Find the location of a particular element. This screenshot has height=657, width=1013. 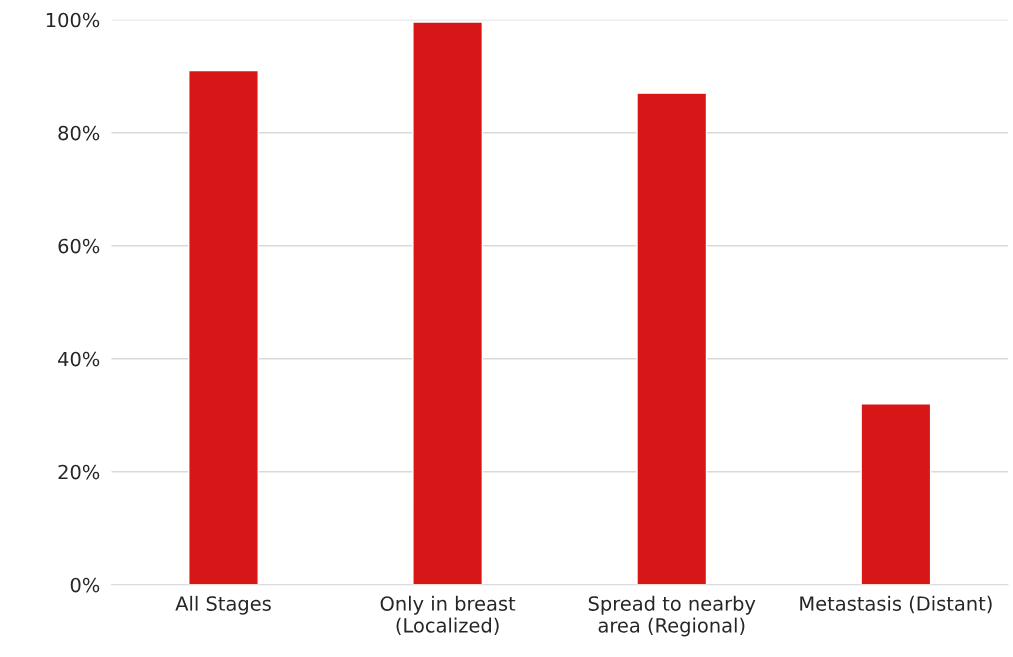

y-tick-label: 80% is located at coordinates (79, 133).